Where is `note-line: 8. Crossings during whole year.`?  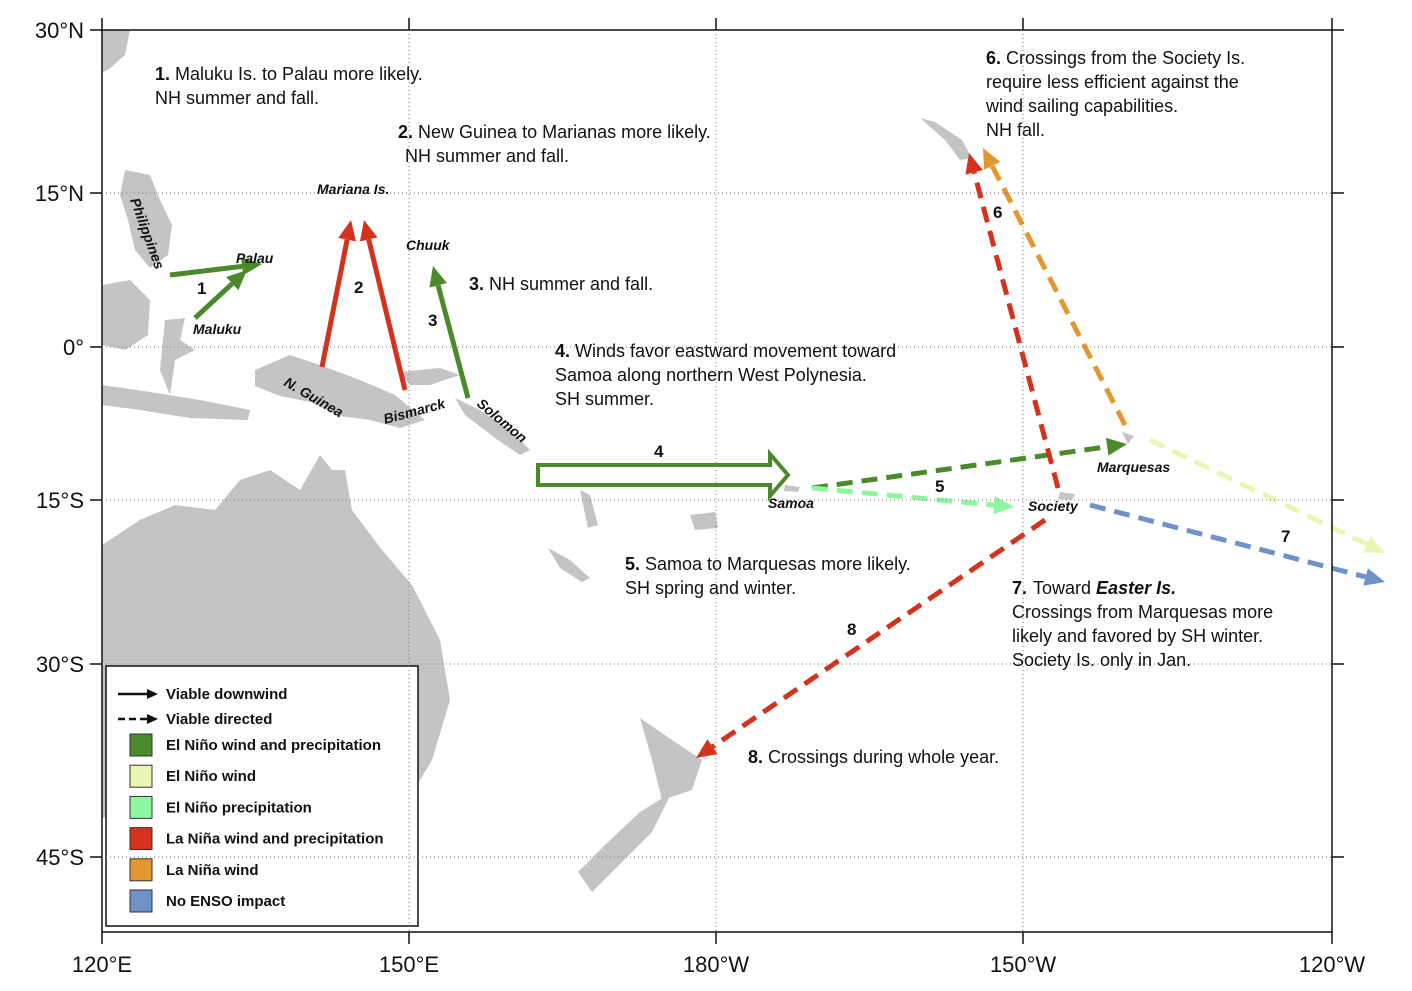
note-line: 8. Crossings during whole year. is located at coordinates (873, 757).